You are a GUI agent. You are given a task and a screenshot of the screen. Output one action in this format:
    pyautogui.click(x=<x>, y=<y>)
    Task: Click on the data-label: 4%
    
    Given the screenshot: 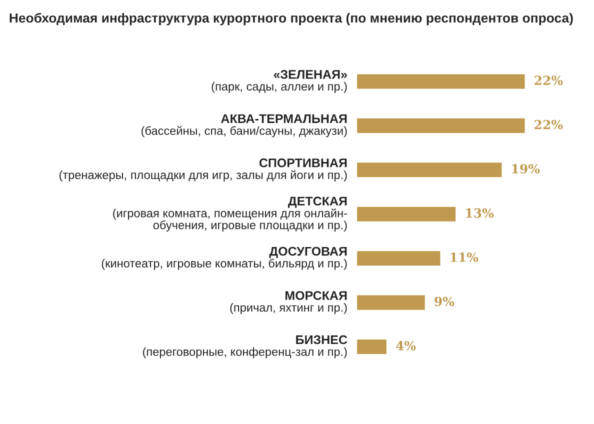 What is the action you would take?
    pyautogui.click(x=406, y=345)
    